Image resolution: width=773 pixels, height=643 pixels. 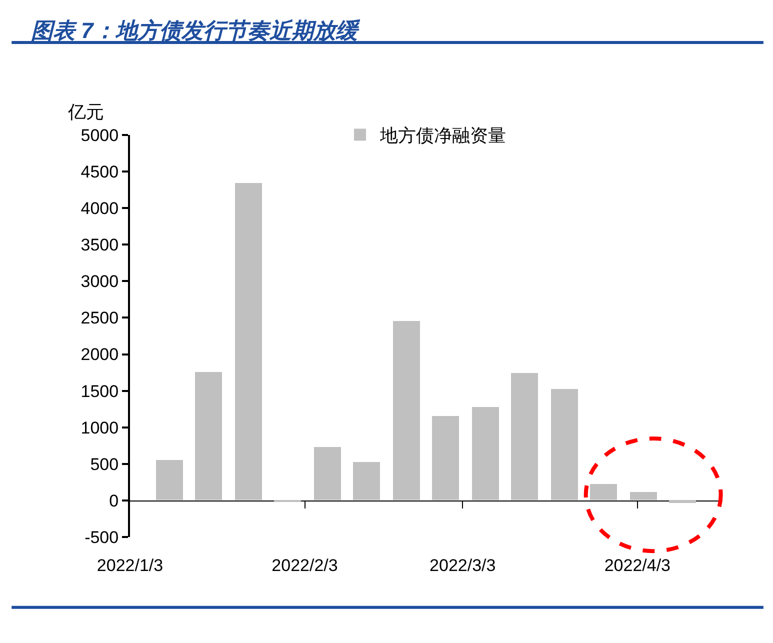 What do you see at coordinates (99, 135) in the screenshot?
I see `y-tick-label: 5000` at bounding box center [99, 135].